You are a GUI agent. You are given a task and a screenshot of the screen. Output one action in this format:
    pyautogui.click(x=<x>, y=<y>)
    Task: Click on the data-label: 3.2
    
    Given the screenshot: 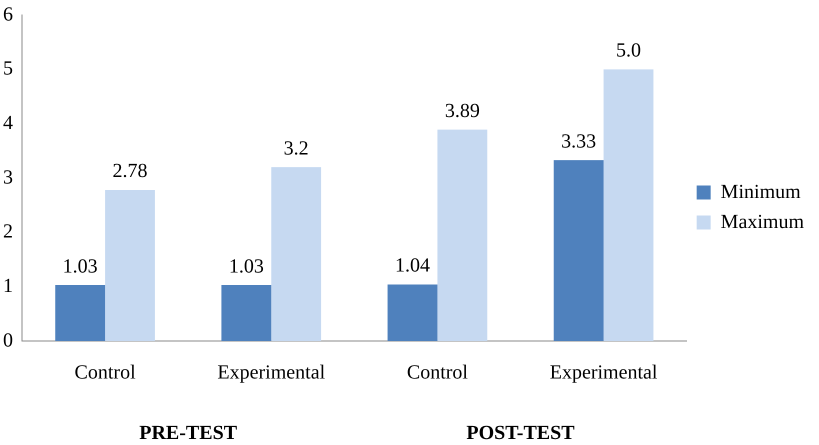 What is the action you would take?
    pyautogui.click(x=296, y=148)
    